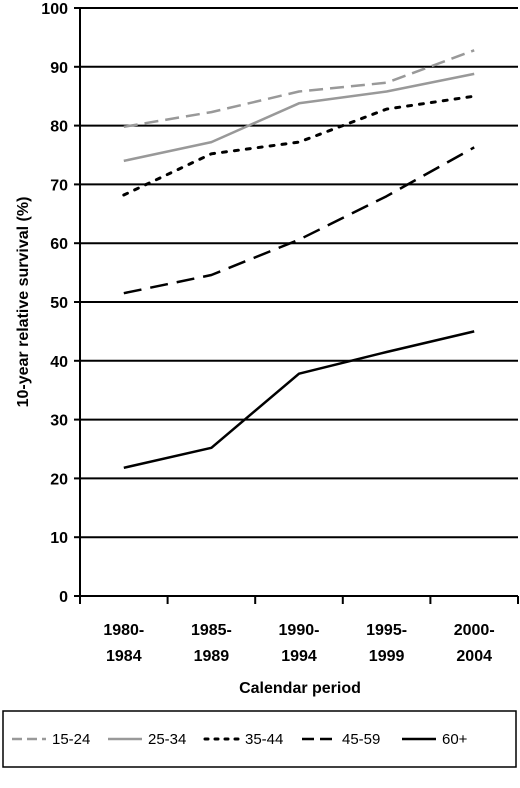 Image resolution: width=520 pixels, height=788 pixels. Describe the element at coordinates (455, 739) in the screenshot. I see `legend-label: 60+` at that location.